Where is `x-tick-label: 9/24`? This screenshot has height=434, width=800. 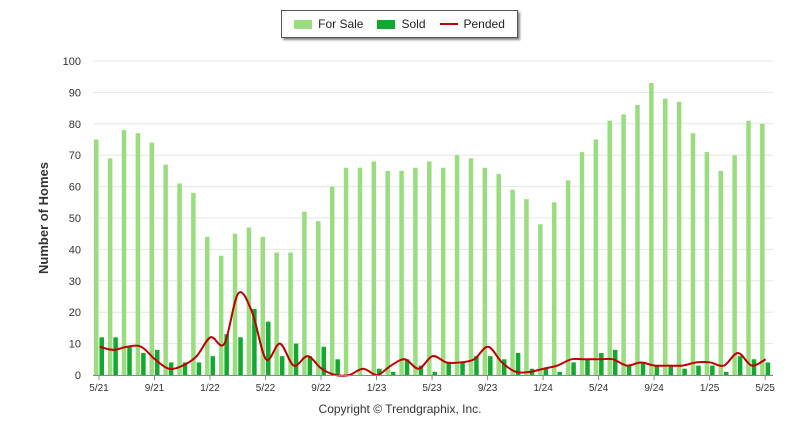
x-tick-label: 9/24 is located at coordinates (654, 388).